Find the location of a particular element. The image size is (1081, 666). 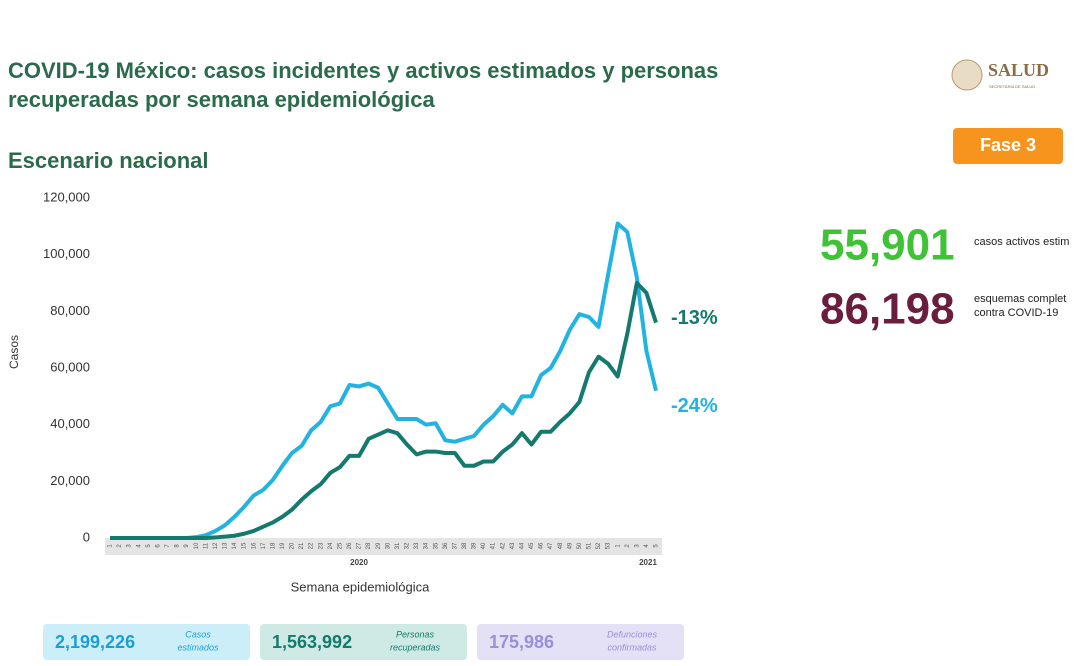

summary-label: estimados is located at coordinates (198, 647).